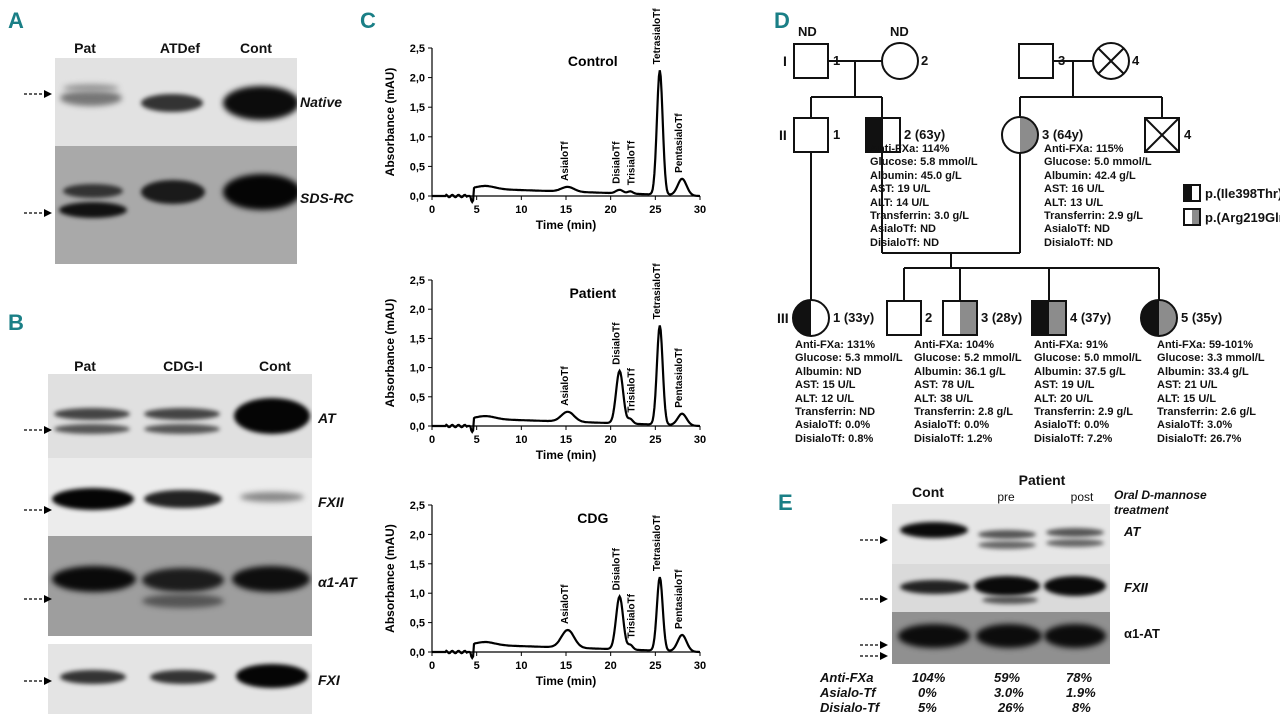 Image resolution: width=1280 pixels, height=723 pixels. What do you see at coordinates (833, 425) in the screenshot?
I see `iii1-line-6: AsialoTf: 0.0%` at bounding box center [833, 425].